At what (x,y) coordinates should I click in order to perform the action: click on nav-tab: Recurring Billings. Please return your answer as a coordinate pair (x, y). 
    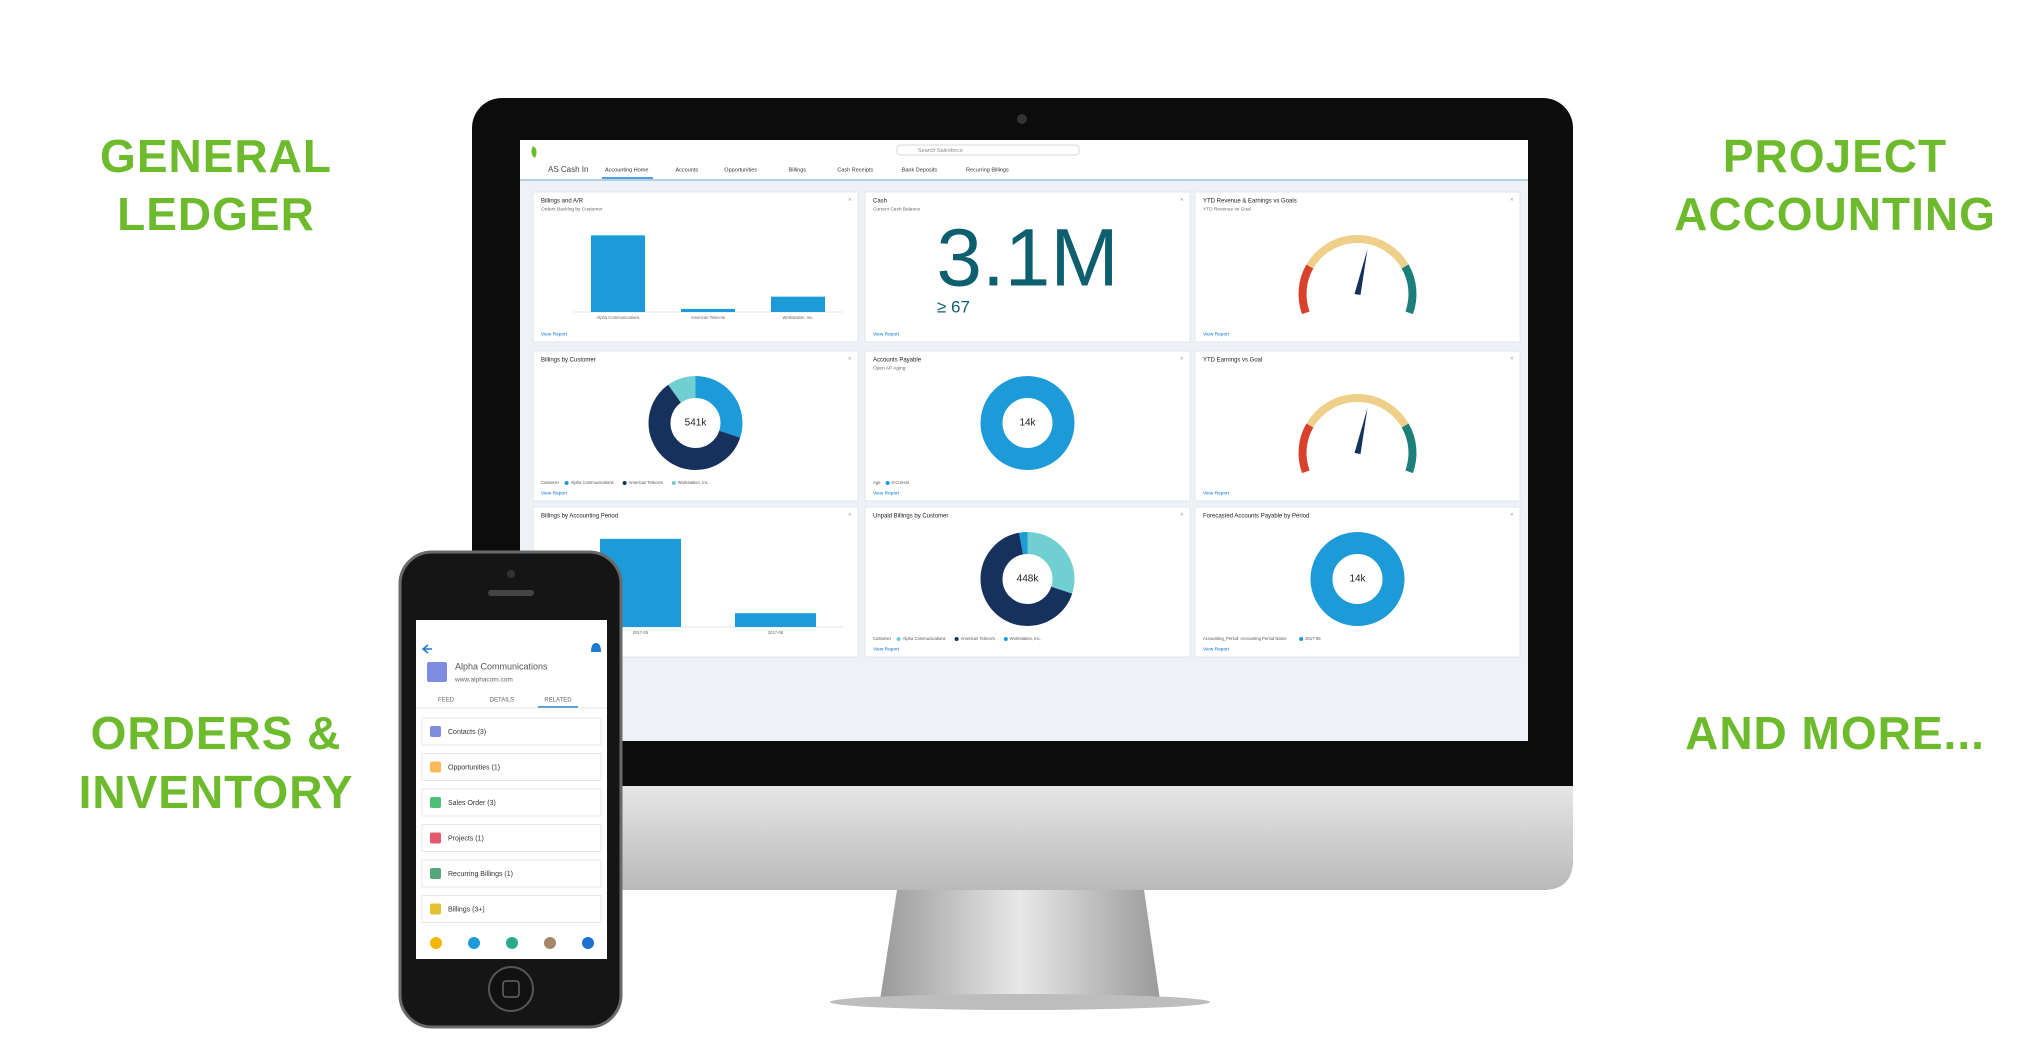
    Looking at the image, I should click on (987, 170).